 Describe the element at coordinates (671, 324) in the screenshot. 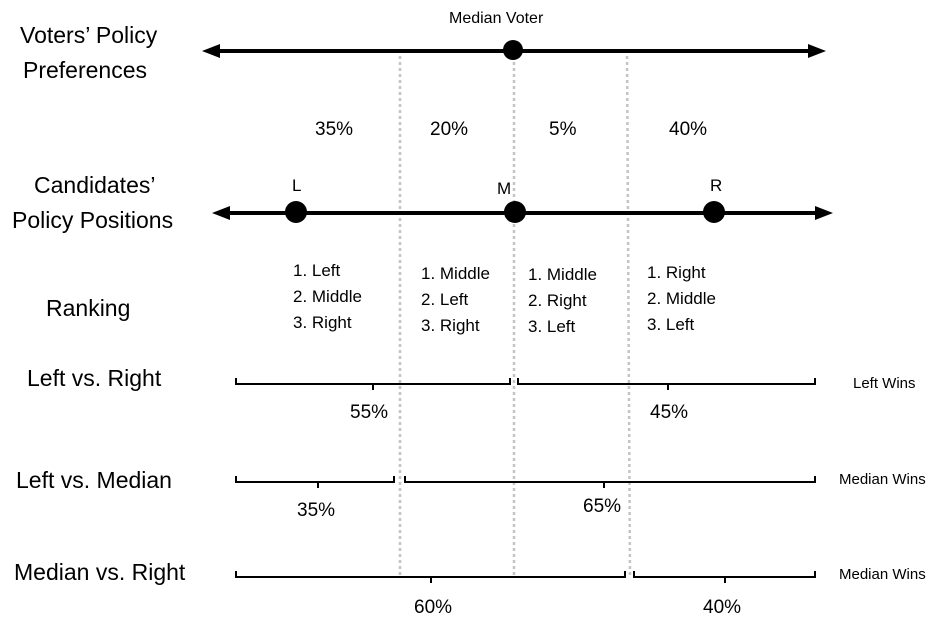

I see `ranking-4-item-3: 3. Left` at that location.